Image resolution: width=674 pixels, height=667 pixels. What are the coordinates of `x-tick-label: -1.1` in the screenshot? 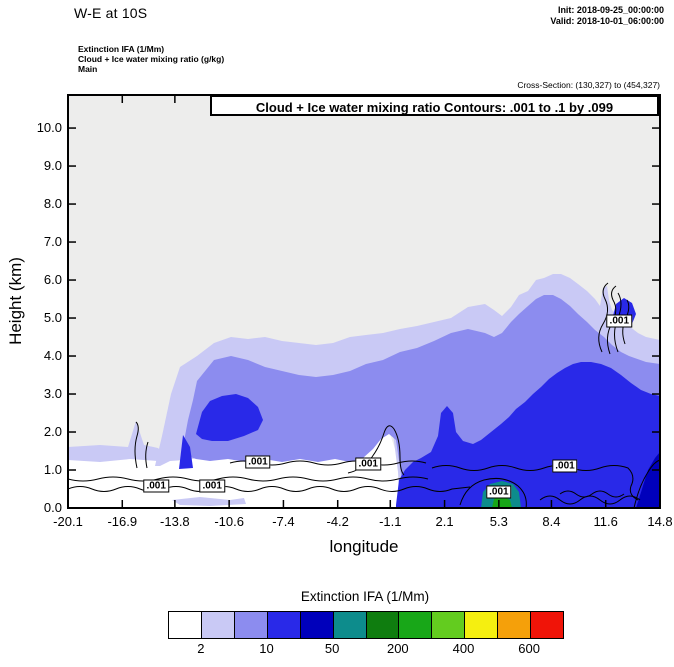 It's located at (390, 521).